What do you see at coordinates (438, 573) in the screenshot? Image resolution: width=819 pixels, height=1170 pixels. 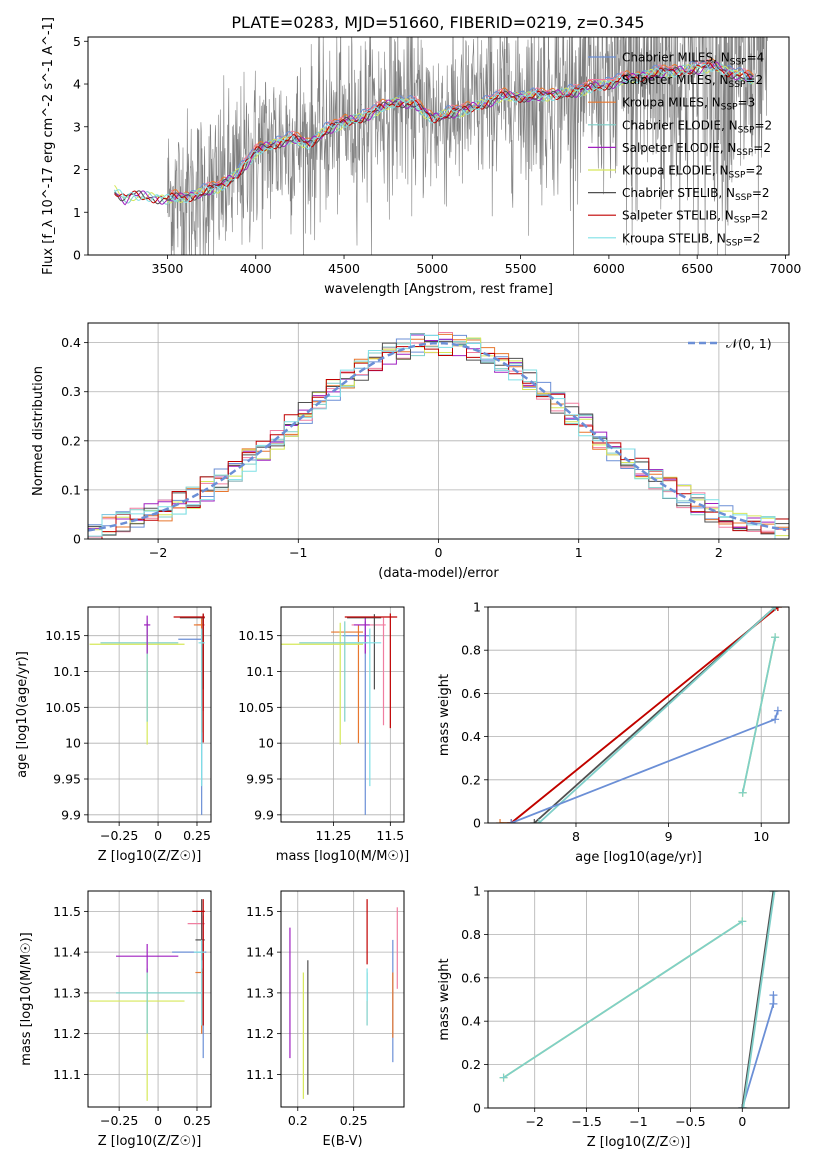 I see `x-axis-label: (data-model)/error` at bounding box center [438, 573].